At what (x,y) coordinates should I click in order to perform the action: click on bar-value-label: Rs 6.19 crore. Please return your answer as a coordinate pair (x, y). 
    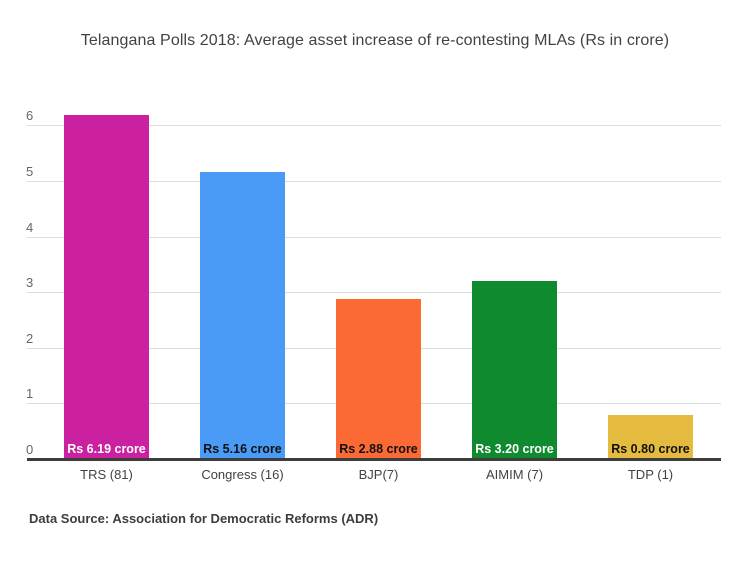
    Looking at the image, I should click on (106, 448).